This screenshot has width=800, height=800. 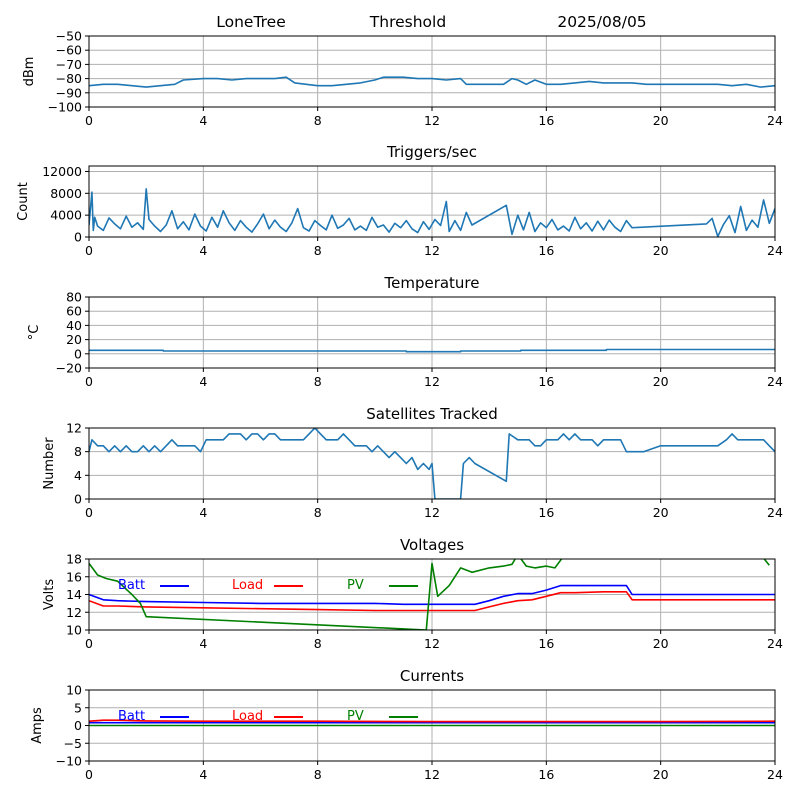 I want to click on satellites-y-tick-label: 8, so click(x=78, y=451).